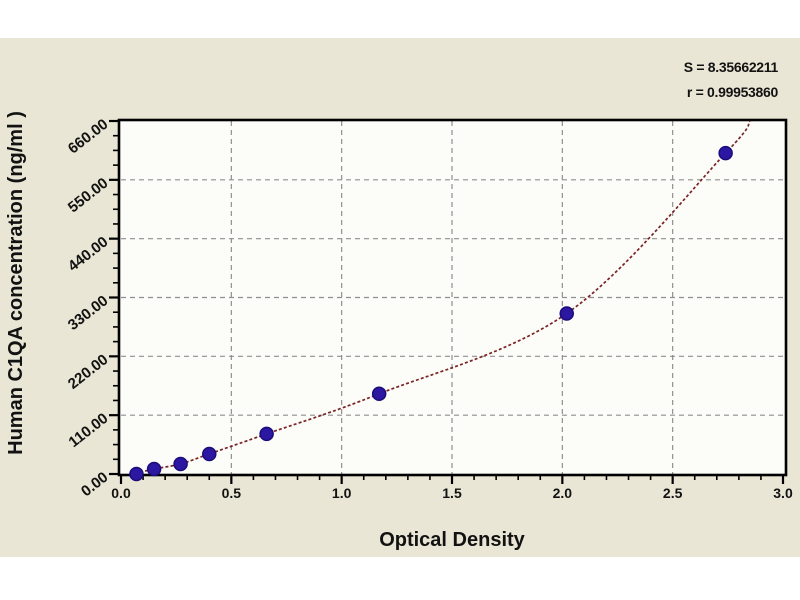 The width and height of the screenshot is (800, 600). What do you see at coordinates (121, 493) in the screenshot?
I see `x-tick-label: 0.0` at bounding box center [121, 493].